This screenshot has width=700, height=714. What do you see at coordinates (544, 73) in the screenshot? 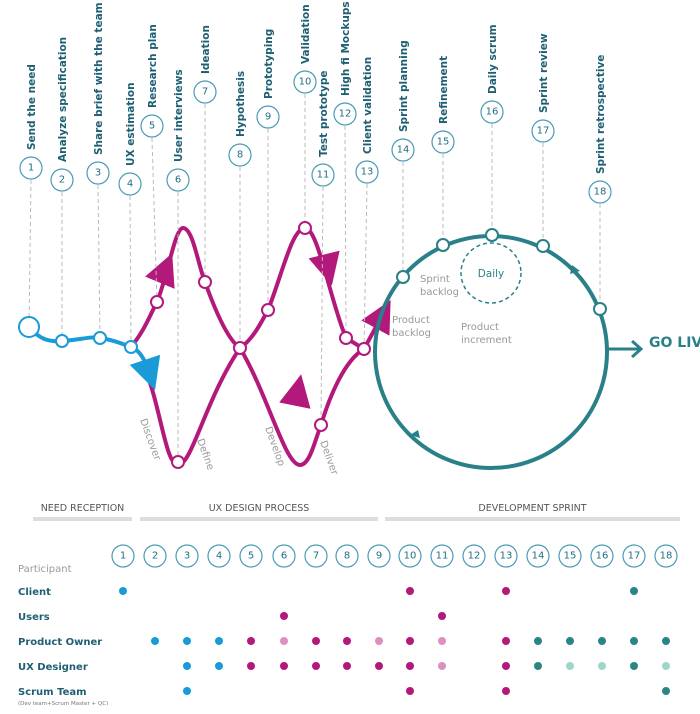
I see `step-label: Sprint review` at bounding box center [544, 73].